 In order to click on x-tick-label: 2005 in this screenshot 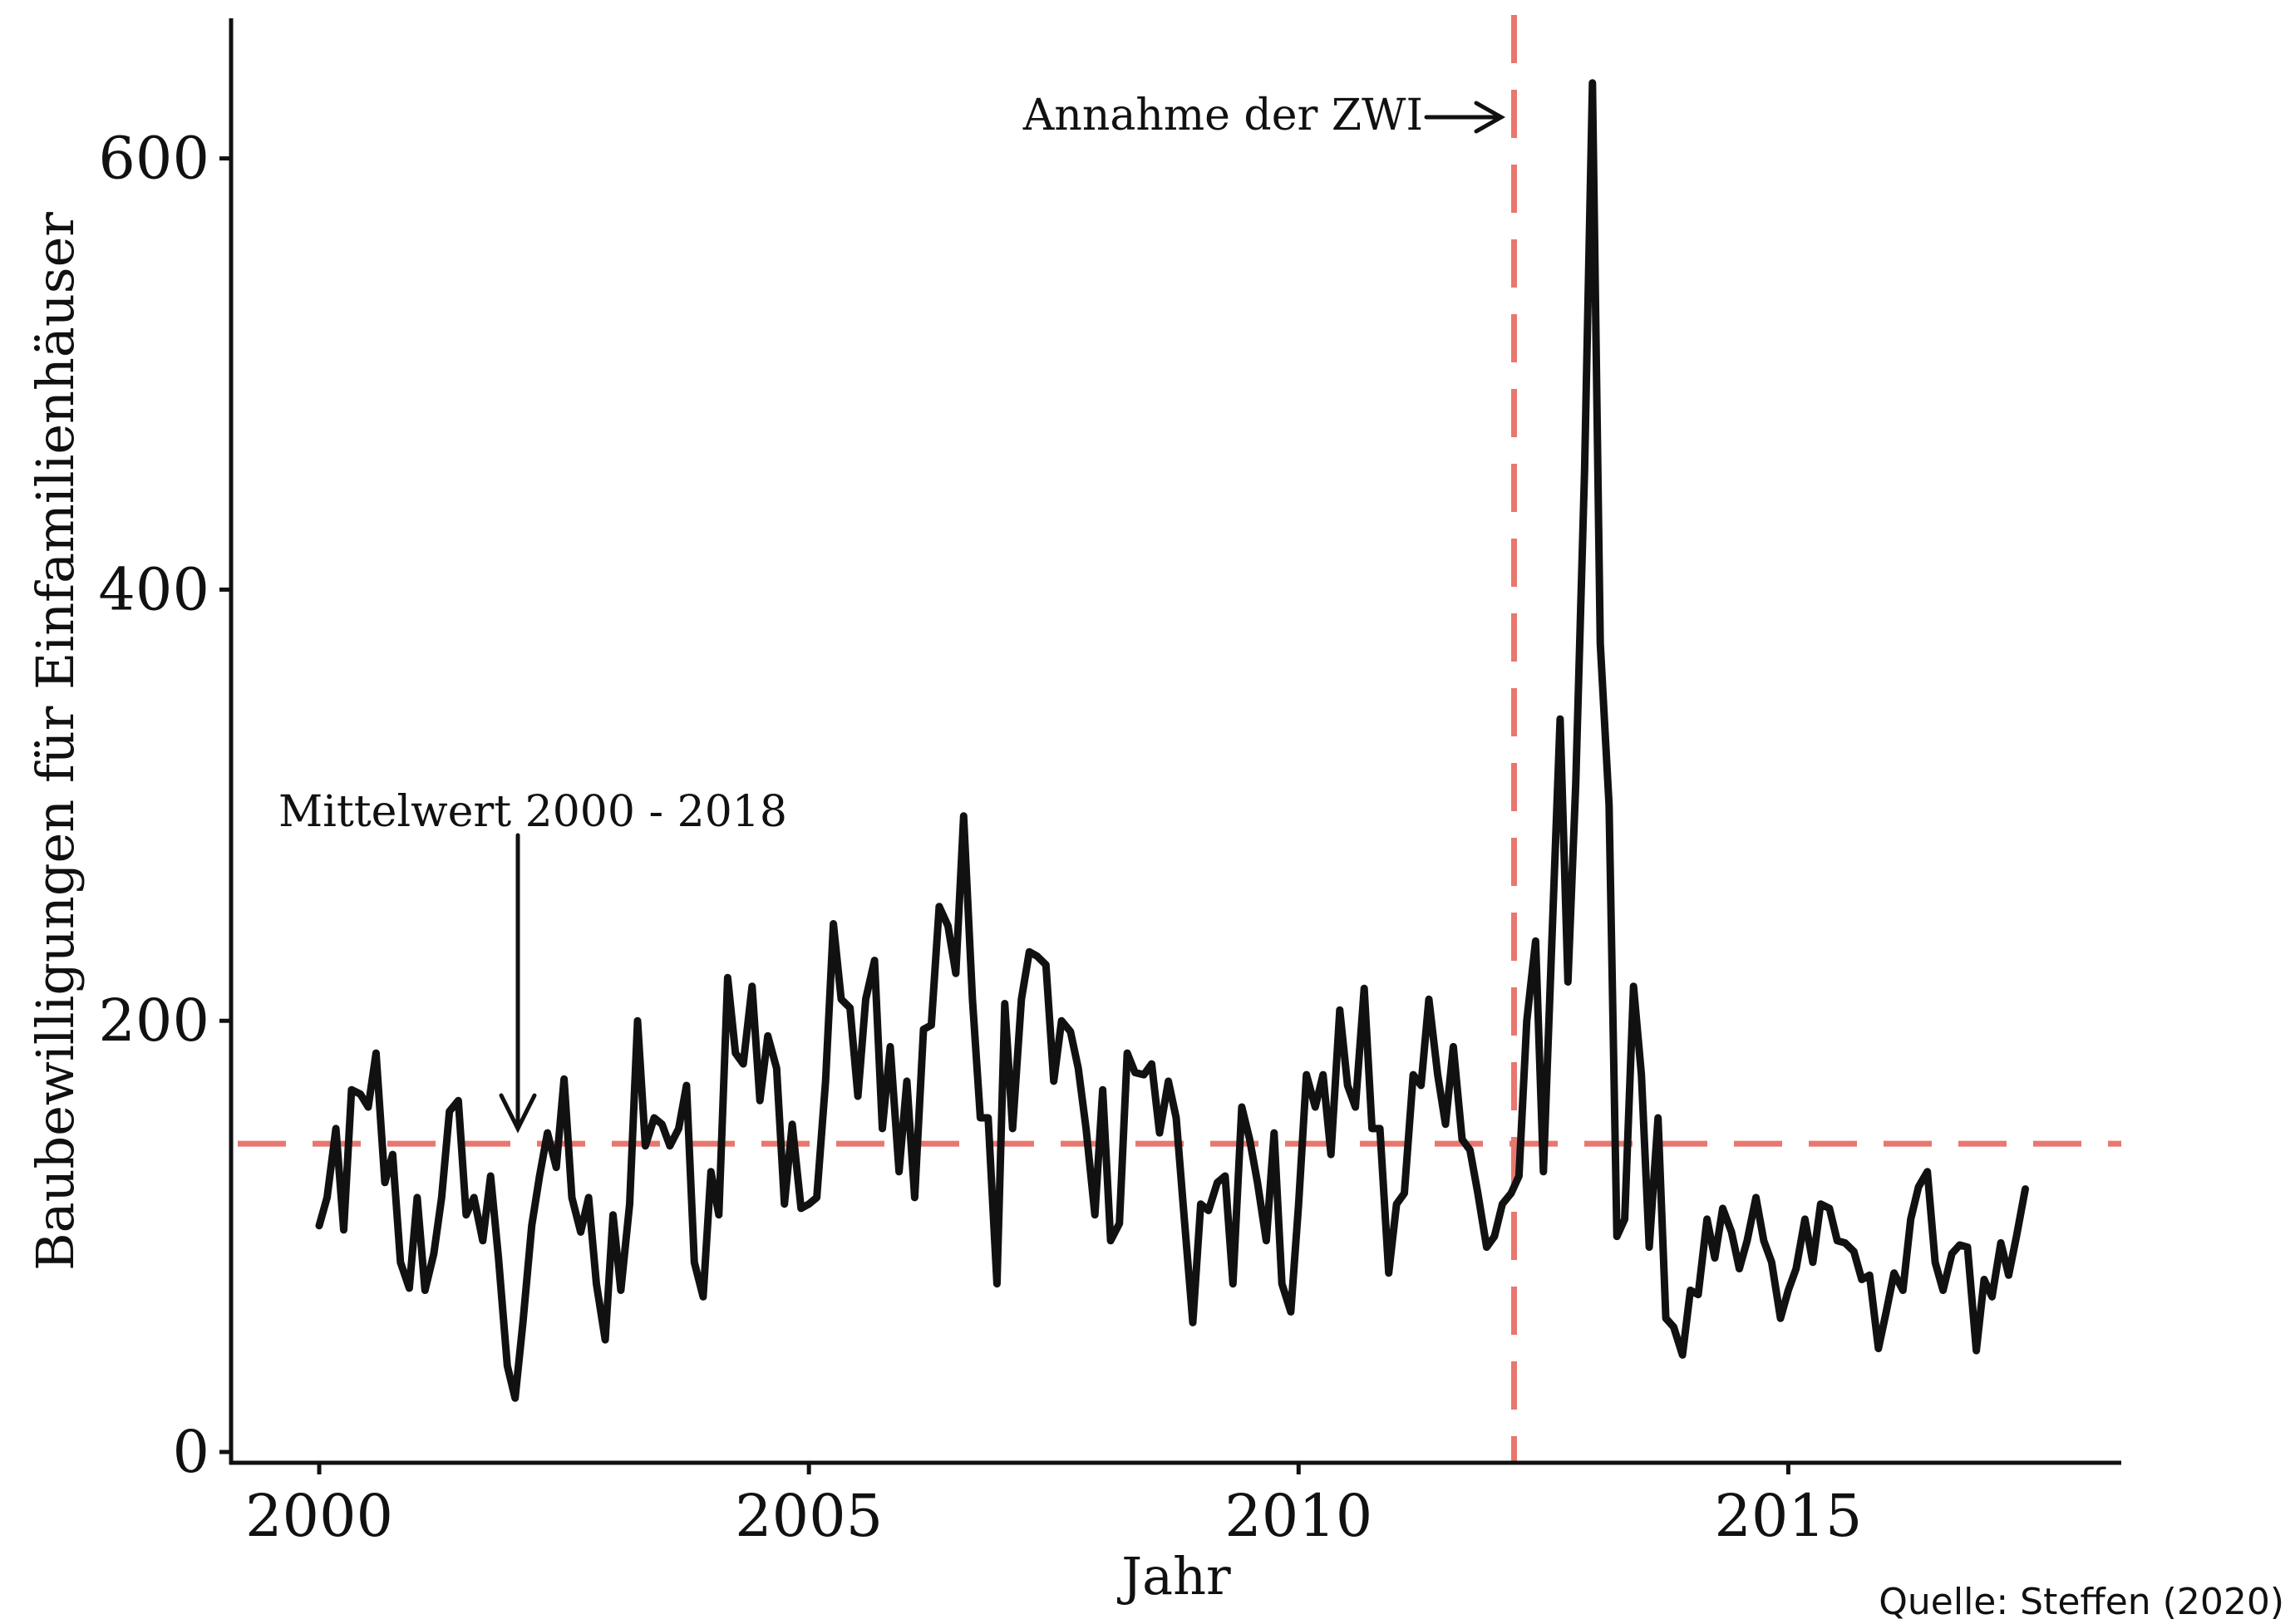, I will do `click(809, 1516)`.